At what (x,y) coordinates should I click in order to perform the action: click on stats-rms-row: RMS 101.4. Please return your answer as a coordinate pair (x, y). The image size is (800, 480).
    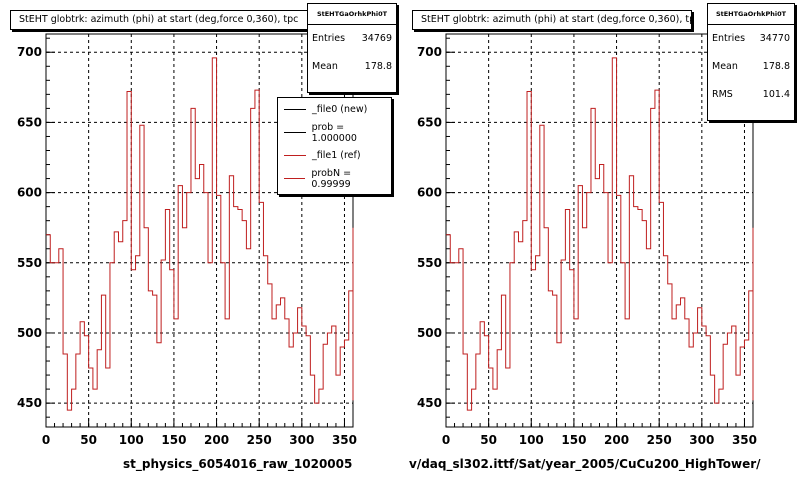
    Looking at the image, I should click on (751, 95).